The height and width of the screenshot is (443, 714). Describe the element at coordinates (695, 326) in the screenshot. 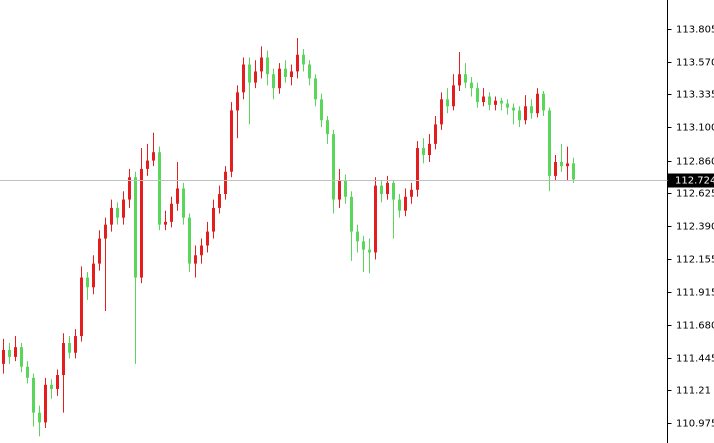

I see `y-tick-label: 111.680` at that location.